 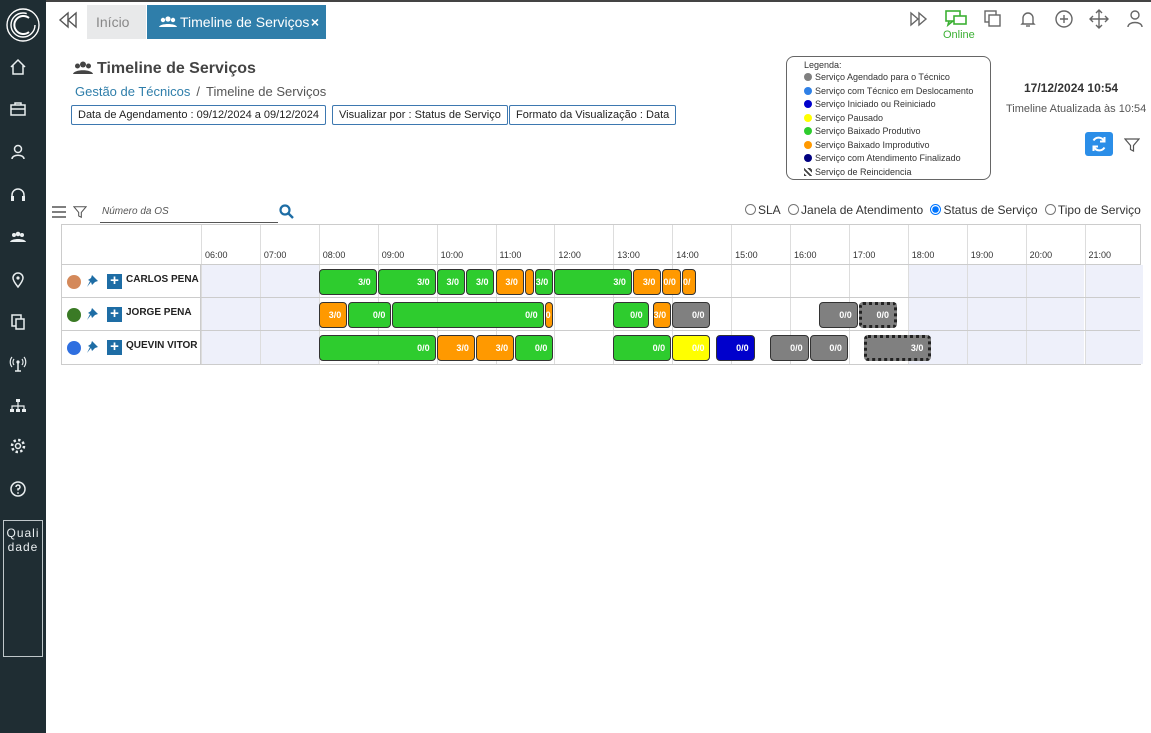 What do you see at coordinates (993, 19) in the screenshot?
I see `windows-icon` at bounding box center [993, 19].